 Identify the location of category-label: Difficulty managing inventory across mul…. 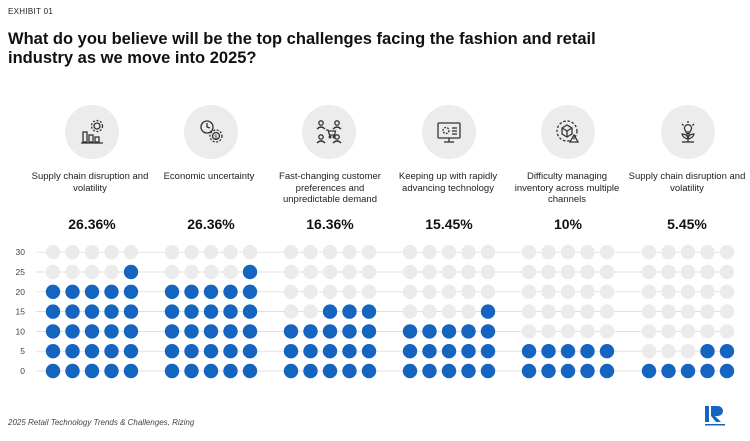
(567, 188).